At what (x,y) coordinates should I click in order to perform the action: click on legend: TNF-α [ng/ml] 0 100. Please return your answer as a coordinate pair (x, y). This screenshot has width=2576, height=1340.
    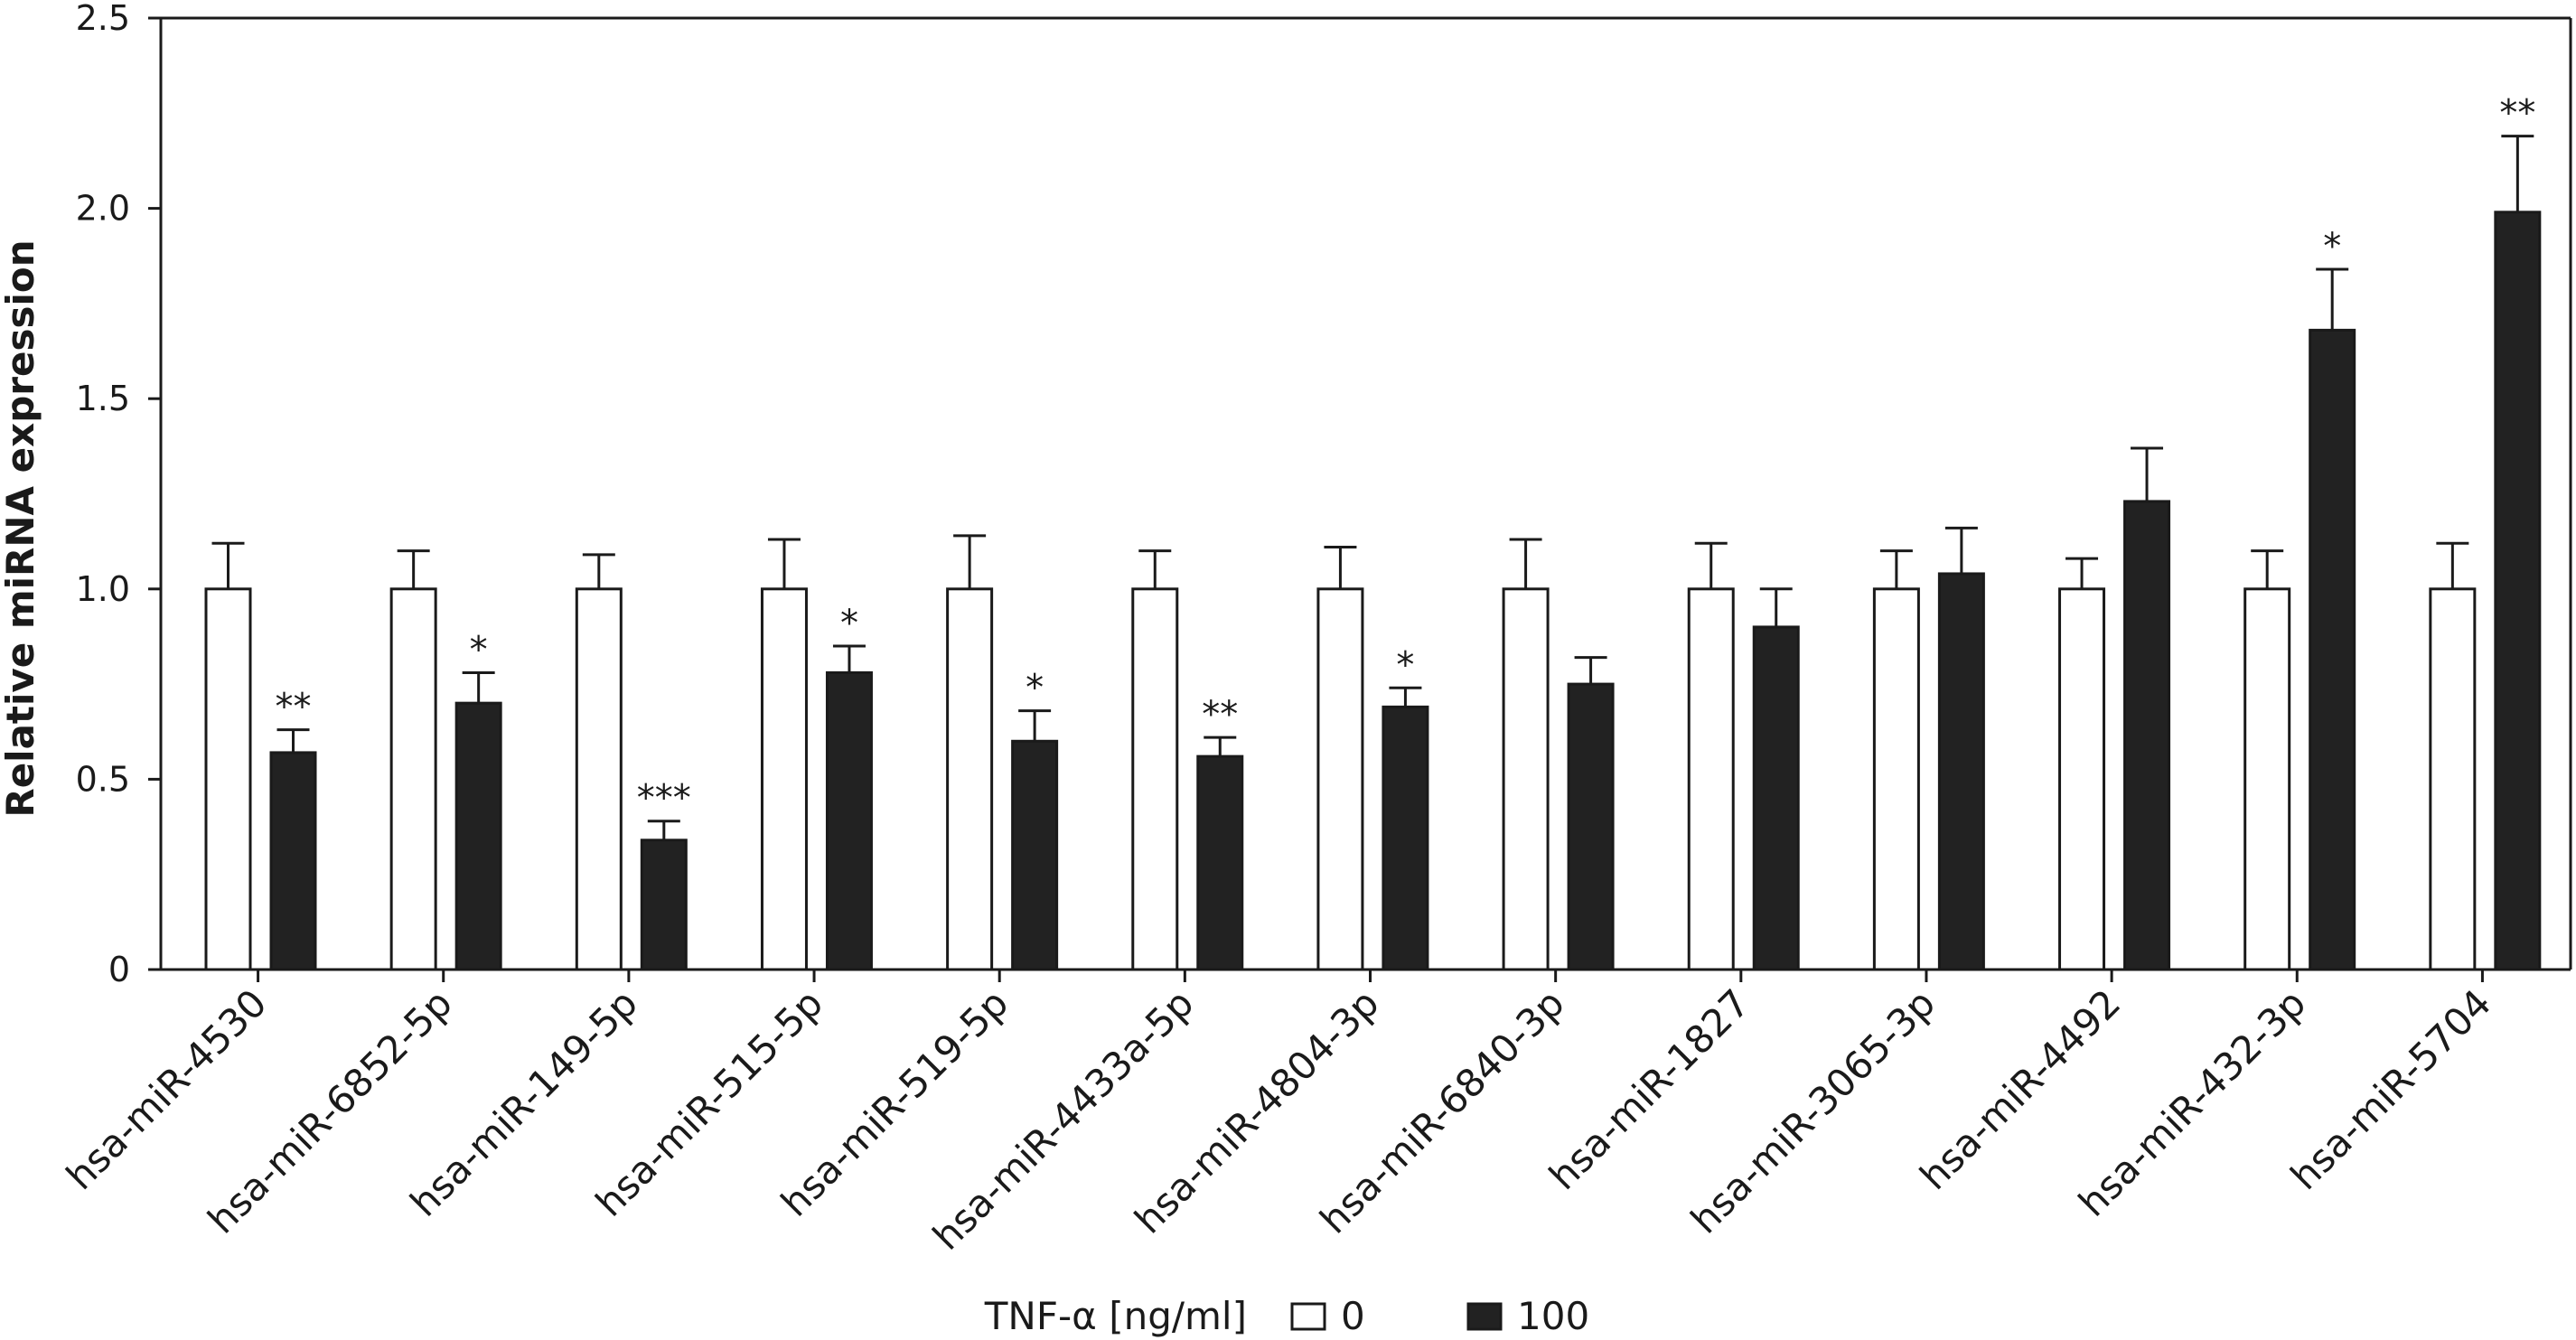
    Looking at the image, I should click on (1286, 1316).